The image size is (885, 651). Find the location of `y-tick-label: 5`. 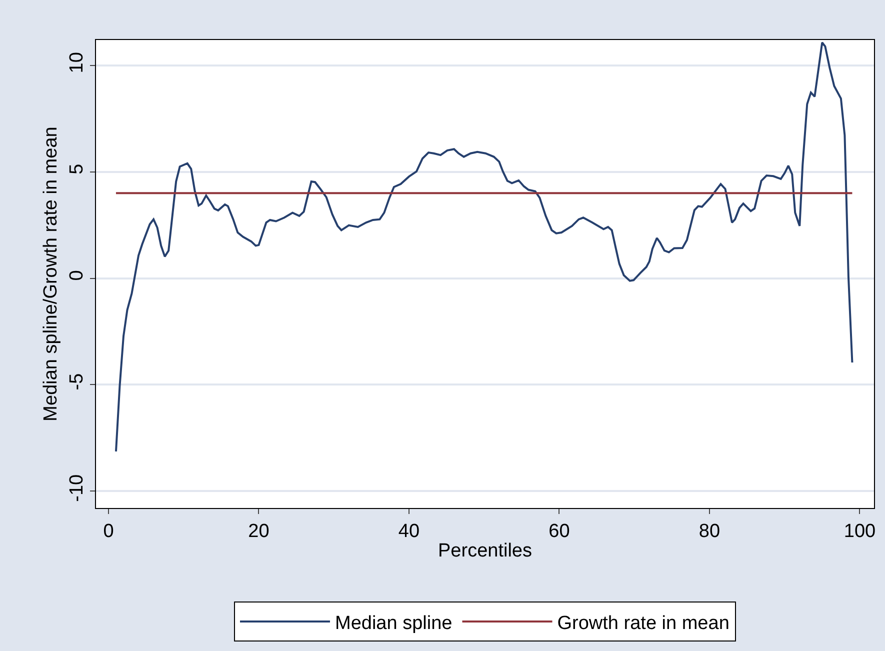

y-tick-label: 5 is located at coordinates (77, 169).